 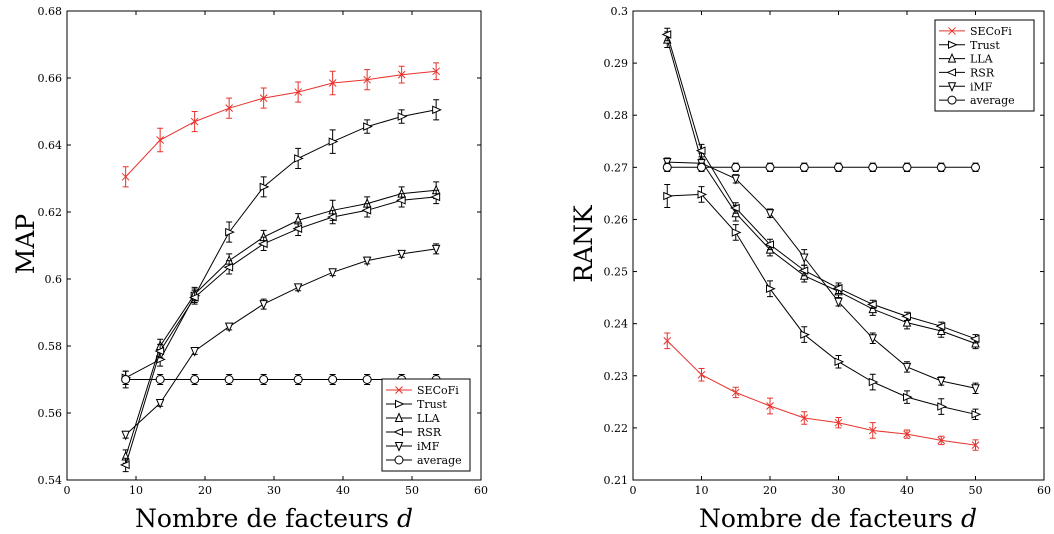 I want to click on map-chart-legend-label: RSR, so click(x=429, y=432).